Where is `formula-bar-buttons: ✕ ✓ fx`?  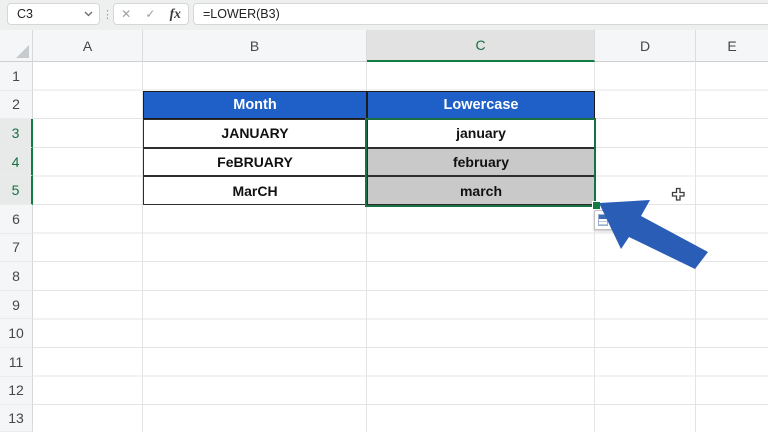 formula-bar-buttons: ✕ ✓ fx is located at coordinates (151, 14).